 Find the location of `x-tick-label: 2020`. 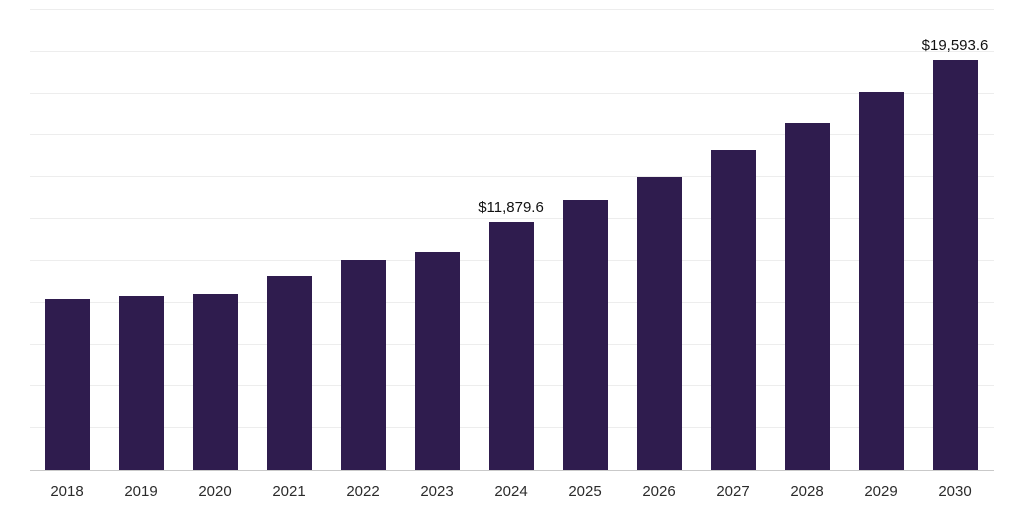

x-tick-label: 2020 is located at coordinates (215, 491).